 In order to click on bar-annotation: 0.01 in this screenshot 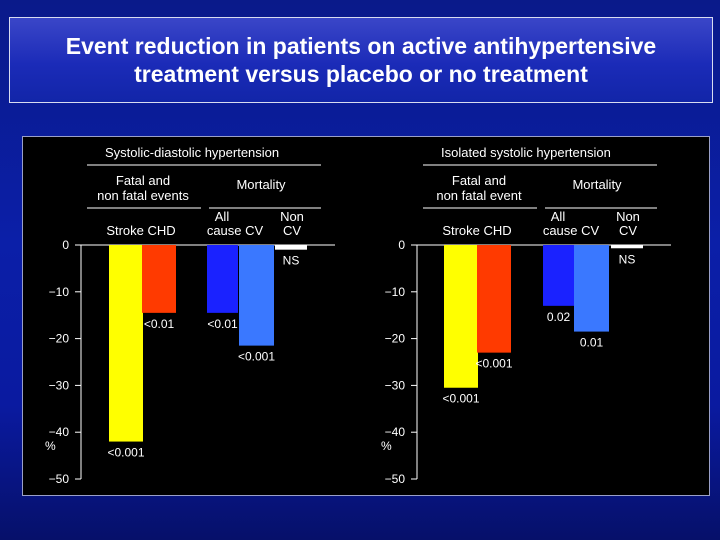, I will do `click(592, 343)`.